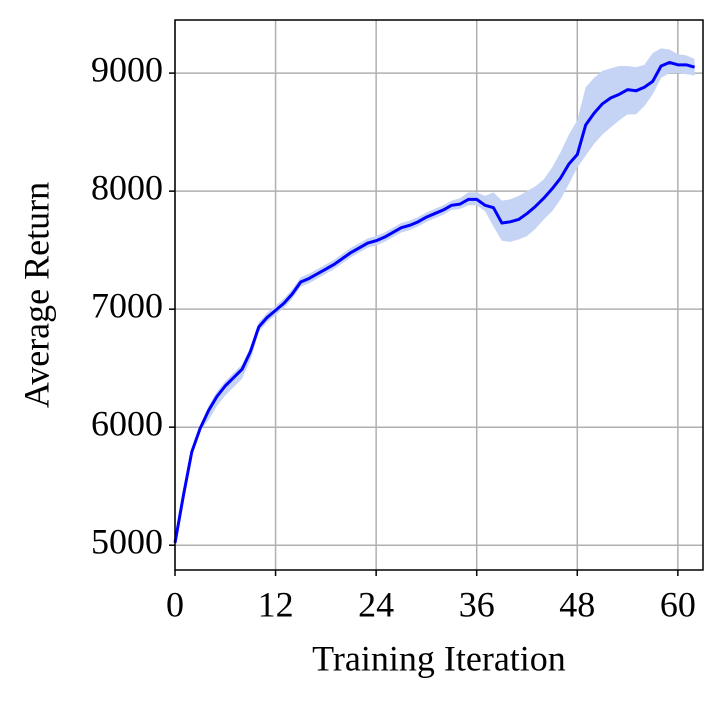  Describe the element at coordinates (678, 604) in the screenshot. I see `x-tick-label: 60` at that location.